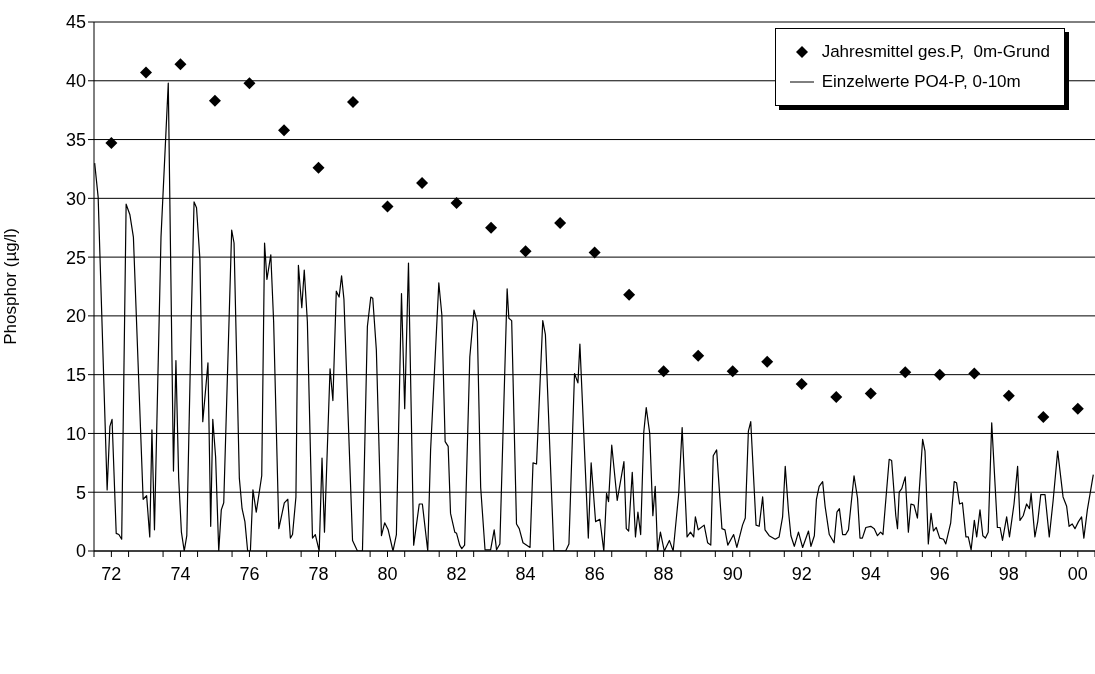 Image resolution: width=1095 pixels, height=674 pixels. I want to click on x-tick-label: 98, so click(1008, 573).